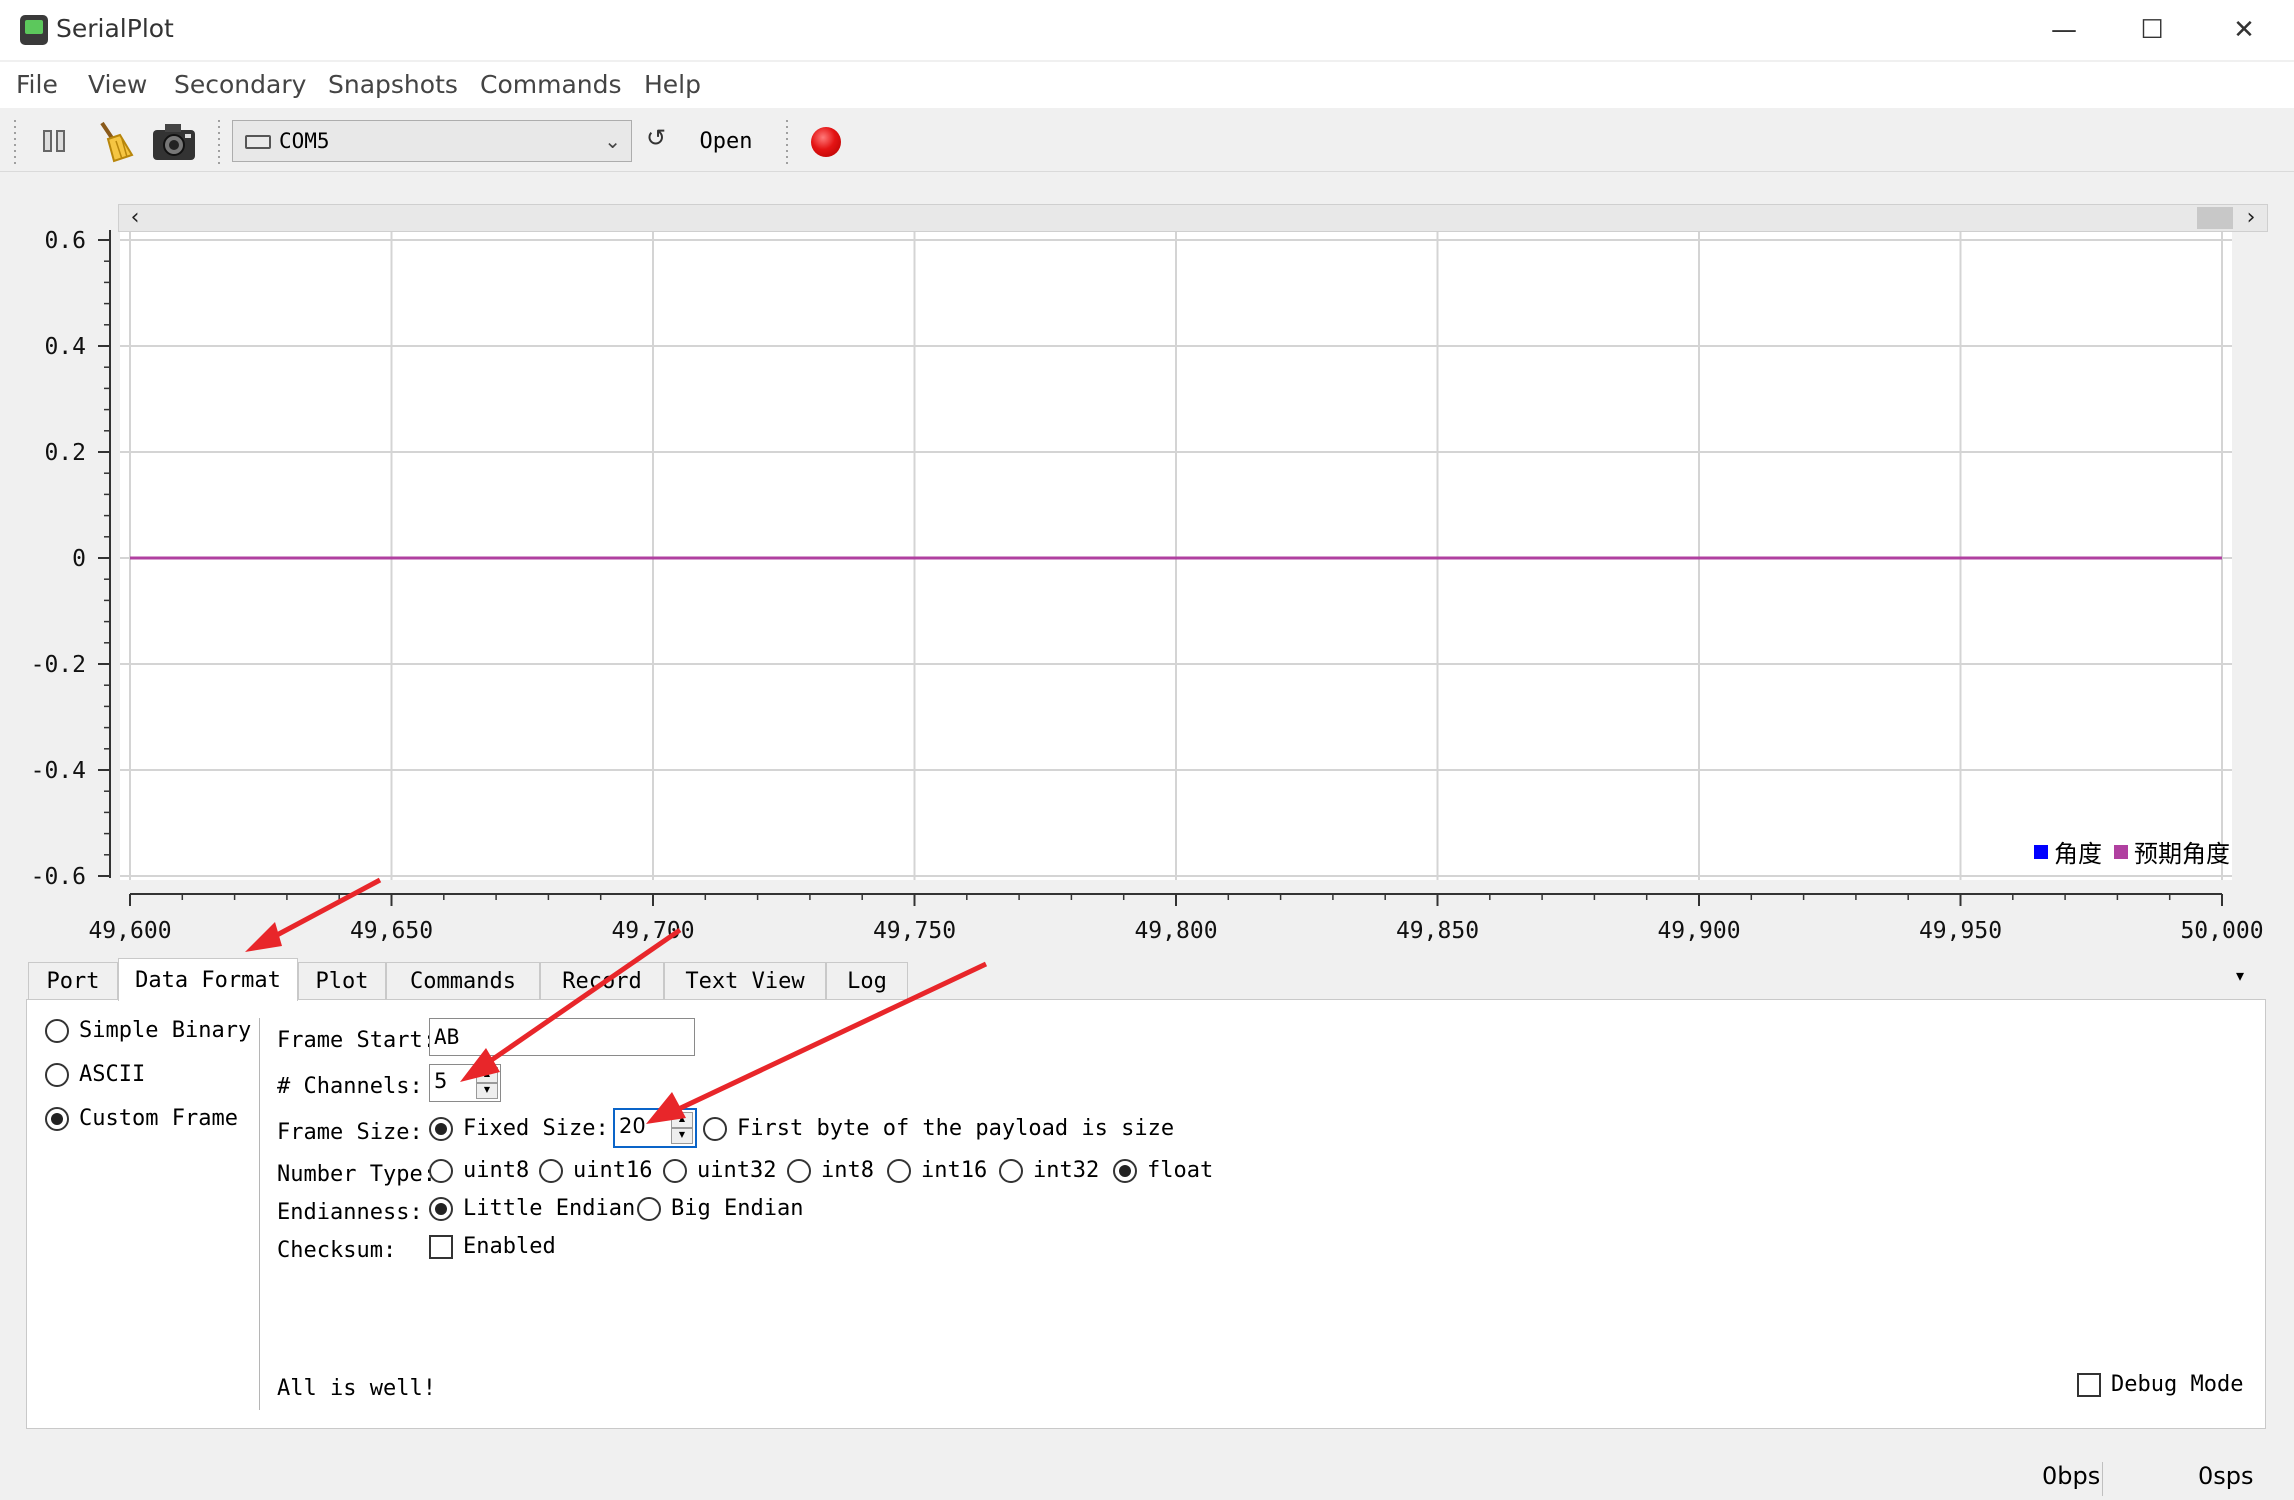  What do you see at coordinates (117, 142) in the screenshot?
I see `broom-icon` at bounding box center [117, 142].